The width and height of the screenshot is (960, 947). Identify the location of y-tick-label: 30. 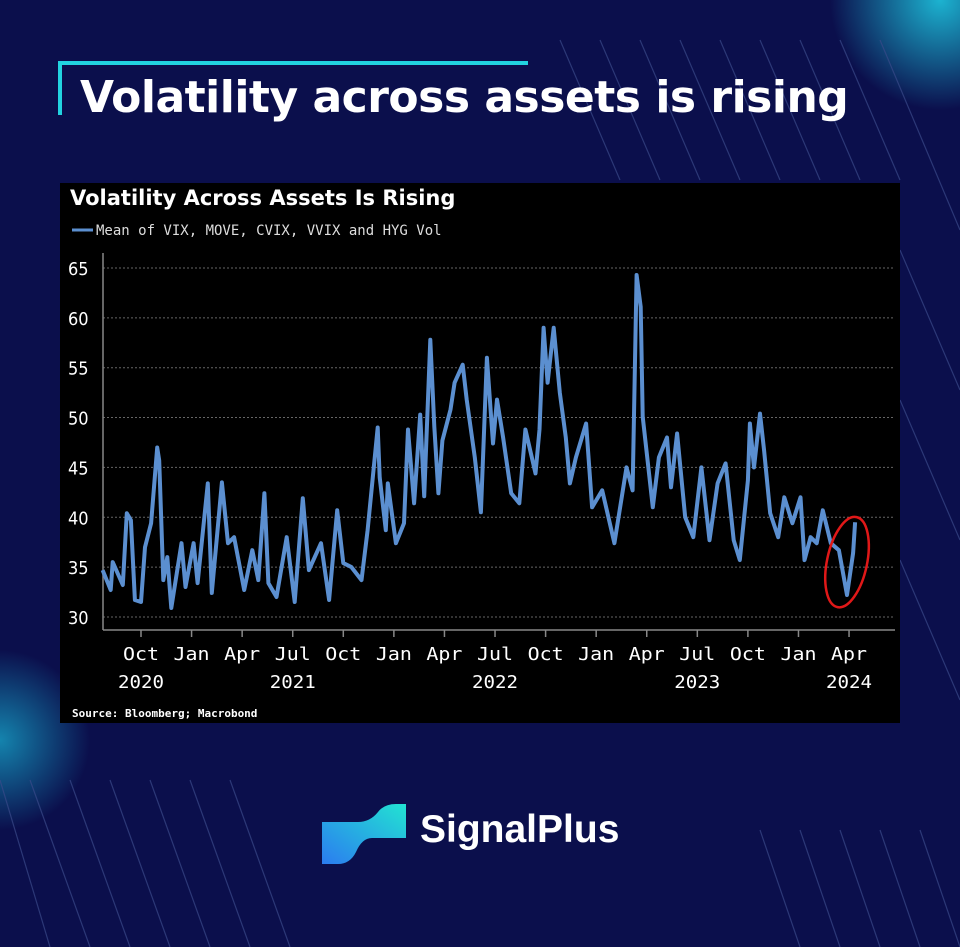
(78, 618).